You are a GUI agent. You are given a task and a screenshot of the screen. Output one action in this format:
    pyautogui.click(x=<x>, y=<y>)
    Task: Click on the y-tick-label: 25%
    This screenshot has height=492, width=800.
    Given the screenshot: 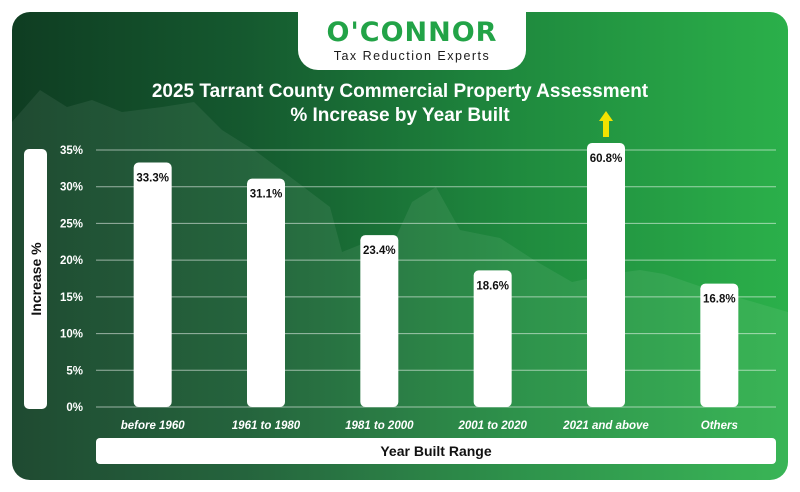 What is the action you would take?
    pyautogui.click(x=71, y=224)
    